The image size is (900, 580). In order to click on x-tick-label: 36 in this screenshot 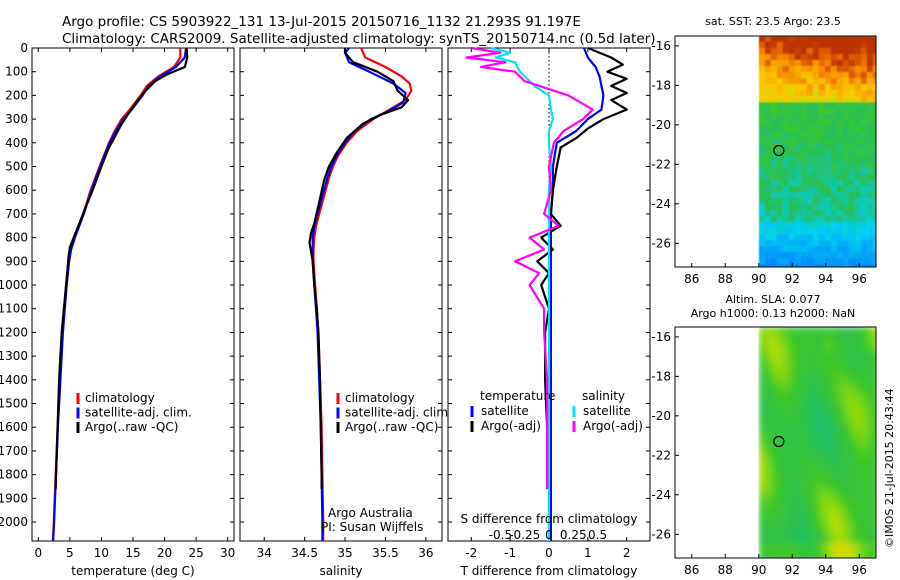, I will do `click(425, 553)`.